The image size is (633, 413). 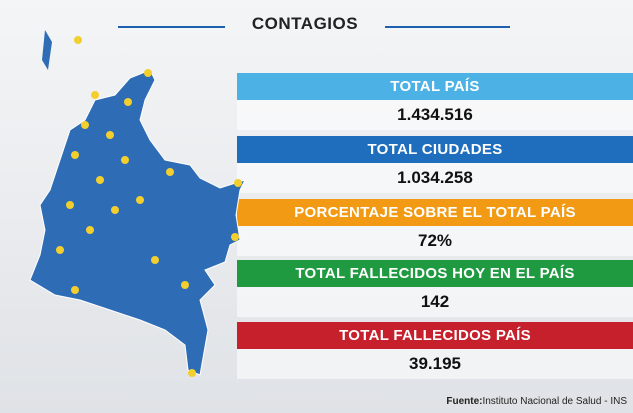 What do you see at coordinates (435, 115) in the screenshot?
I see `panel-value: 1.434.516` at bounding box center [435, 115].